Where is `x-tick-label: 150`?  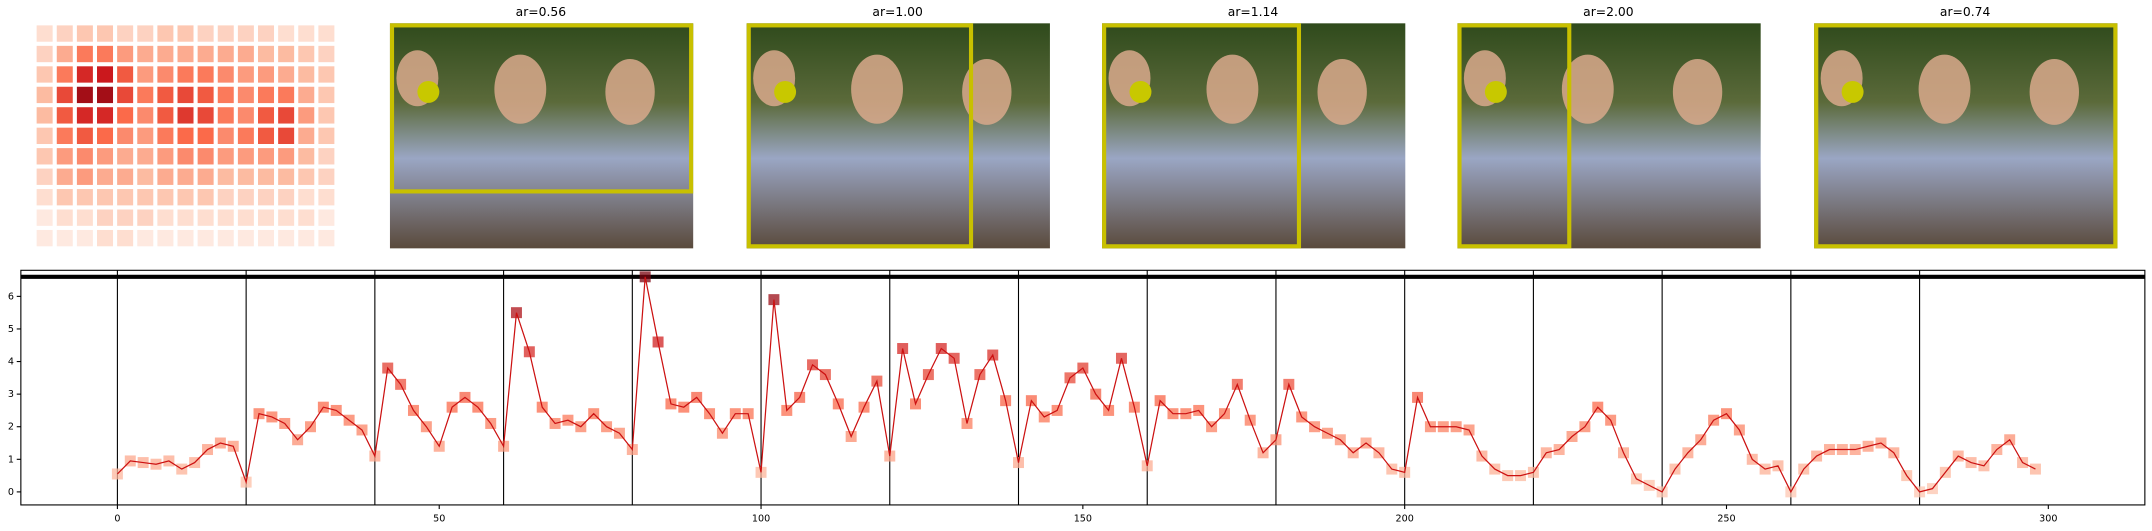 x-tick-label: 150 is located at coordinates (1083, 519).